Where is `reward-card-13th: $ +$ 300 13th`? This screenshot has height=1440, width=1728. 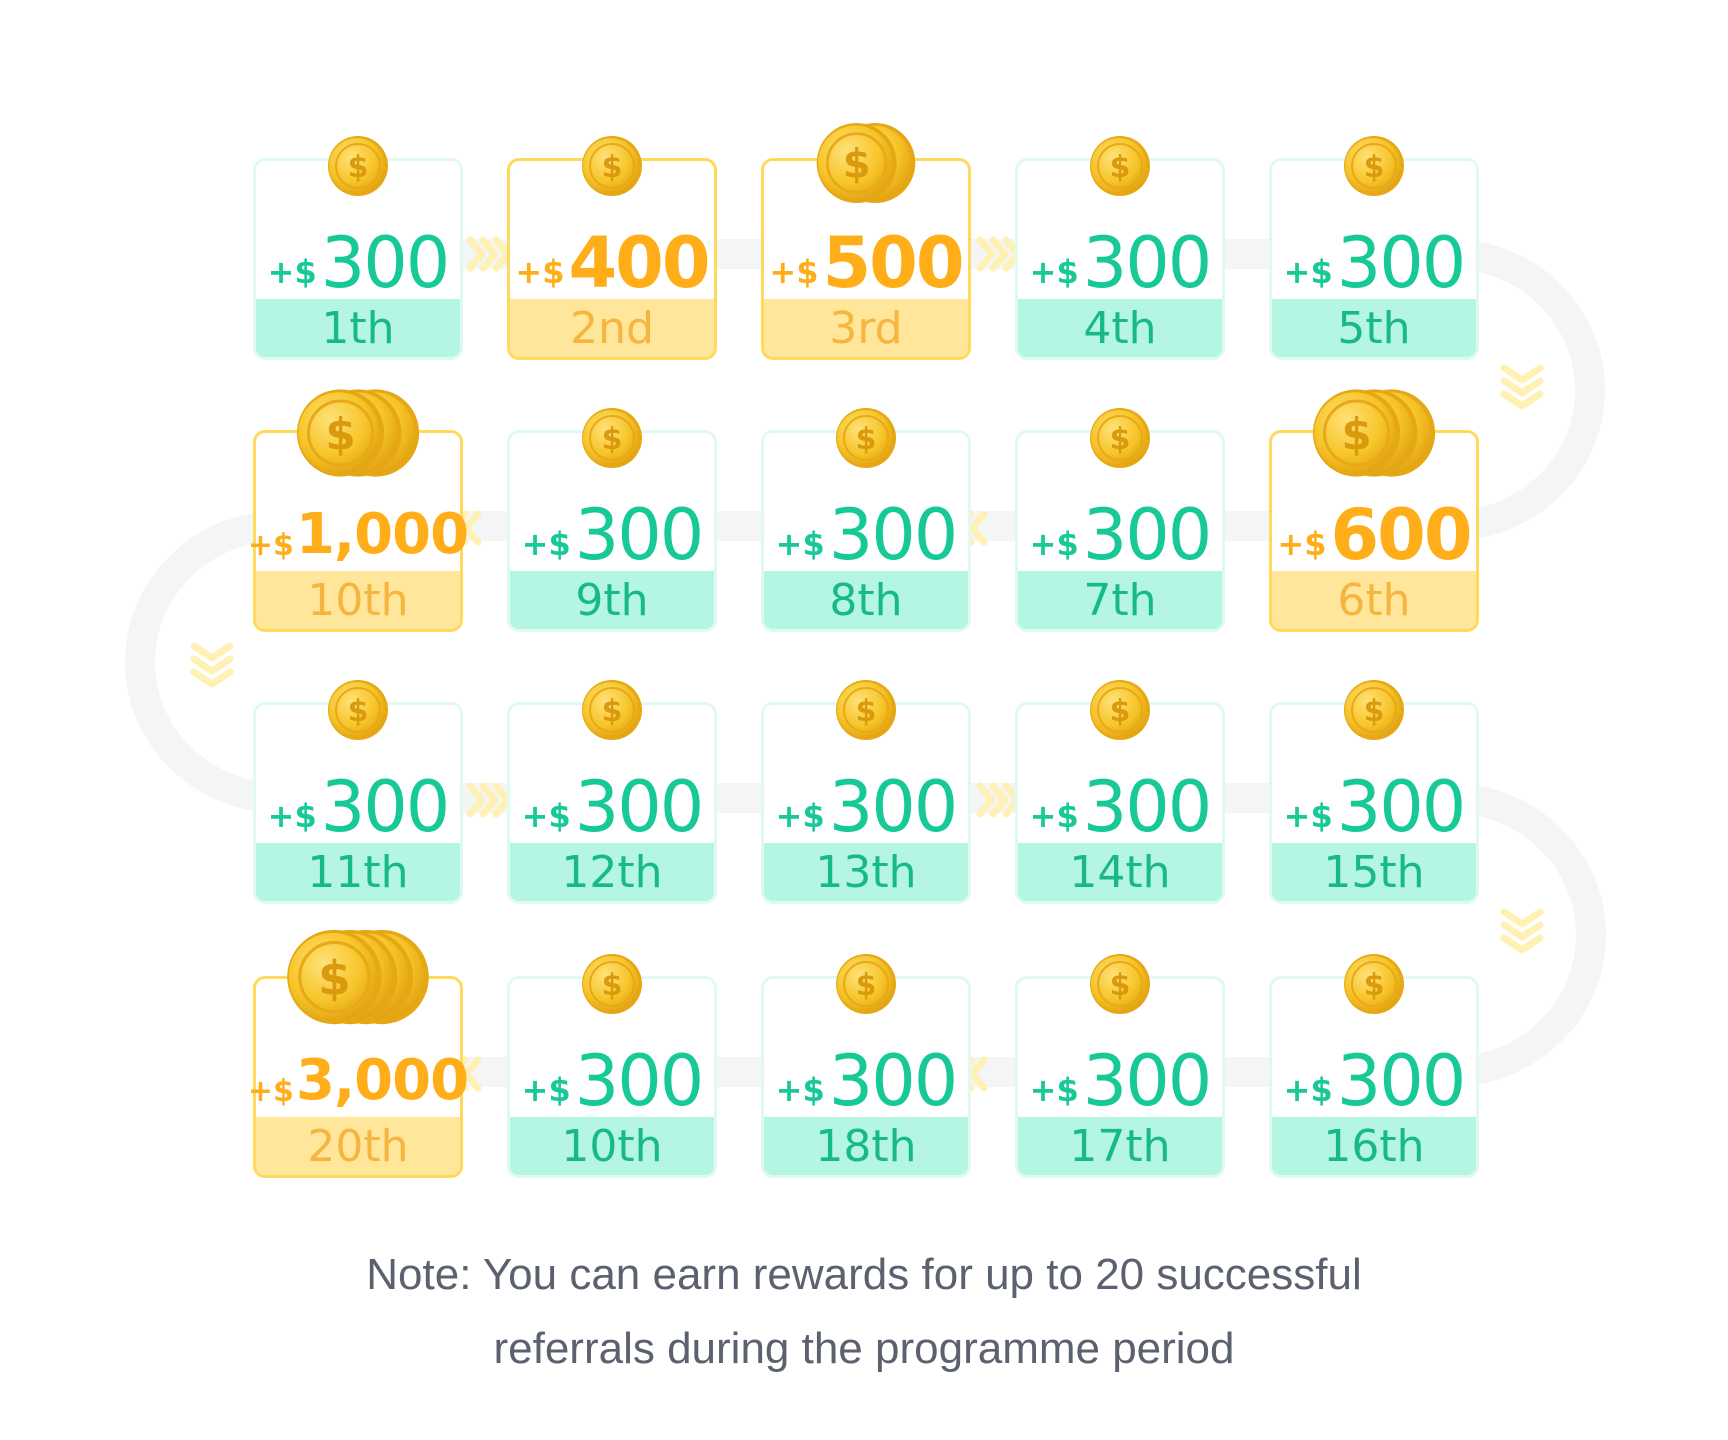 reward-card-13th: $ +$ 300 13th is located at coordinates (866, 792).